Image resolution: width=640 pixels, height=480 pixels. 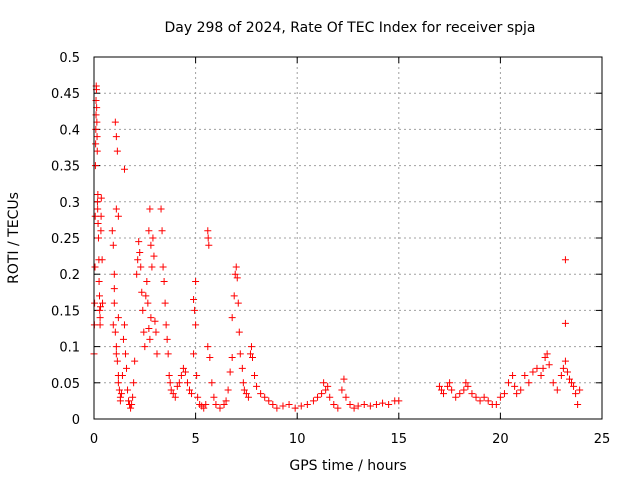 What do you see at coordinates (399, 439) in the screenshot?
I see `x-tick-label: 15` at bounding box center [399, 439].